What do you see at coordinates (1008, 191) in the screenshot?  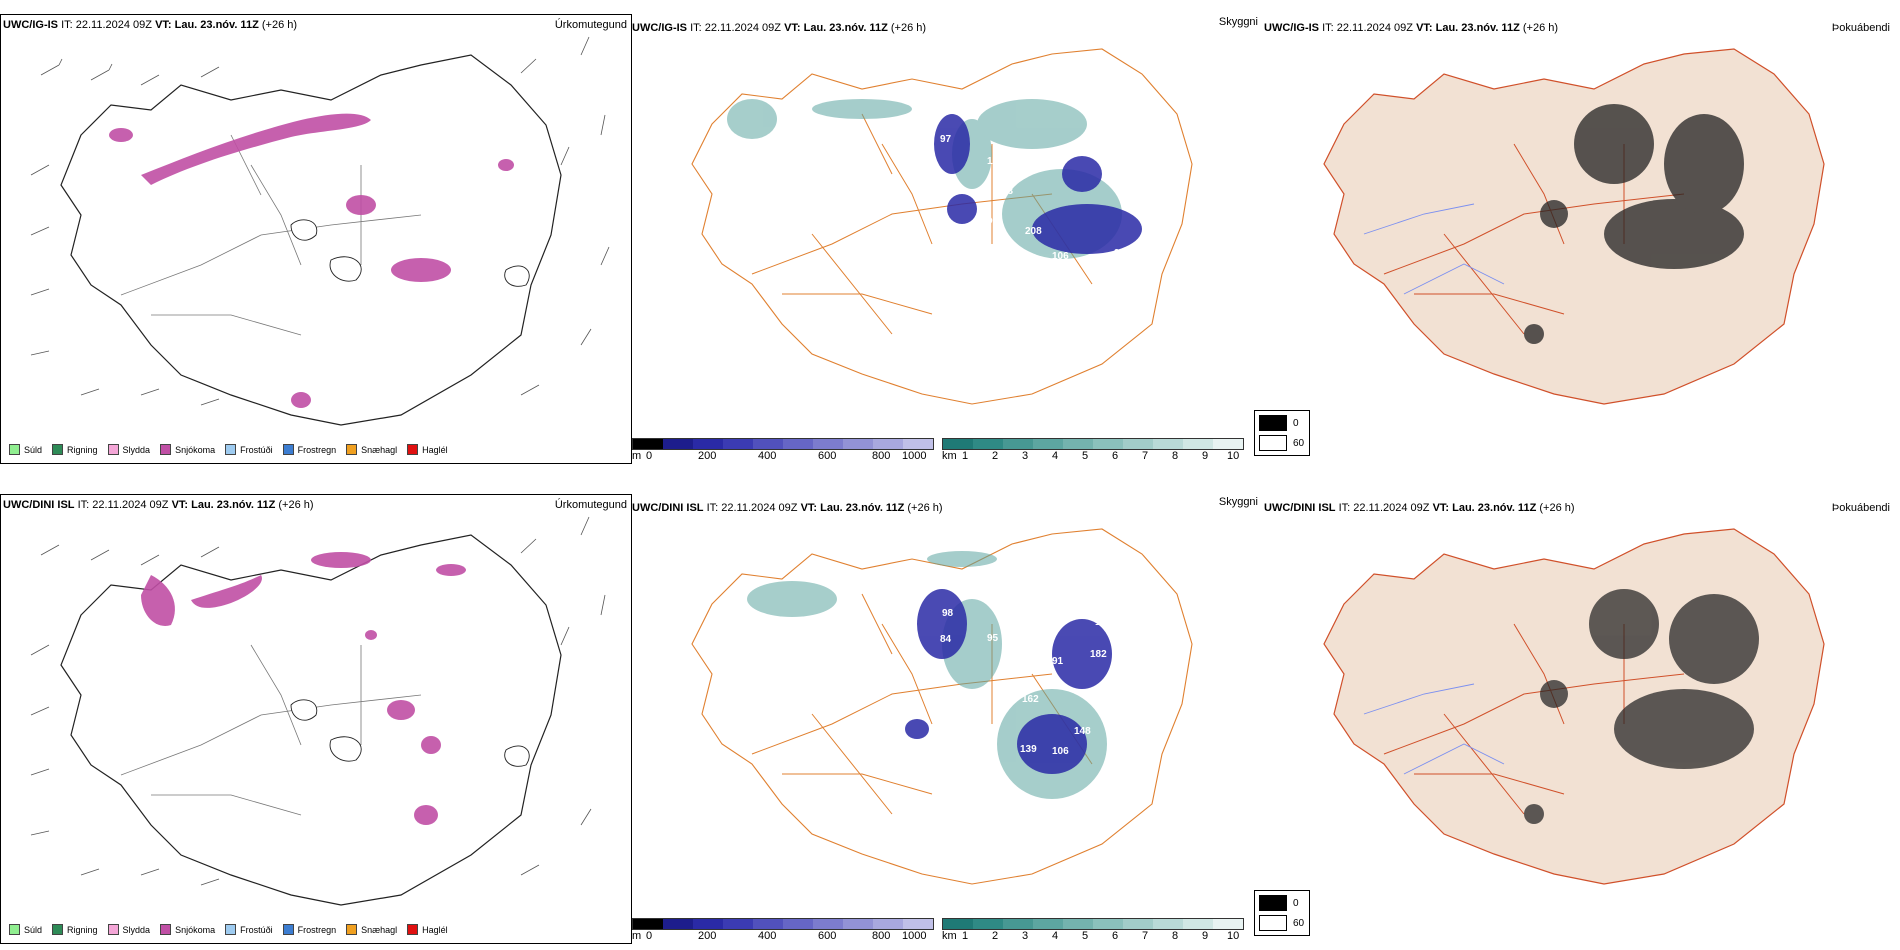 I see `vis-value-label: 23` at bounding box center [1008, 191].